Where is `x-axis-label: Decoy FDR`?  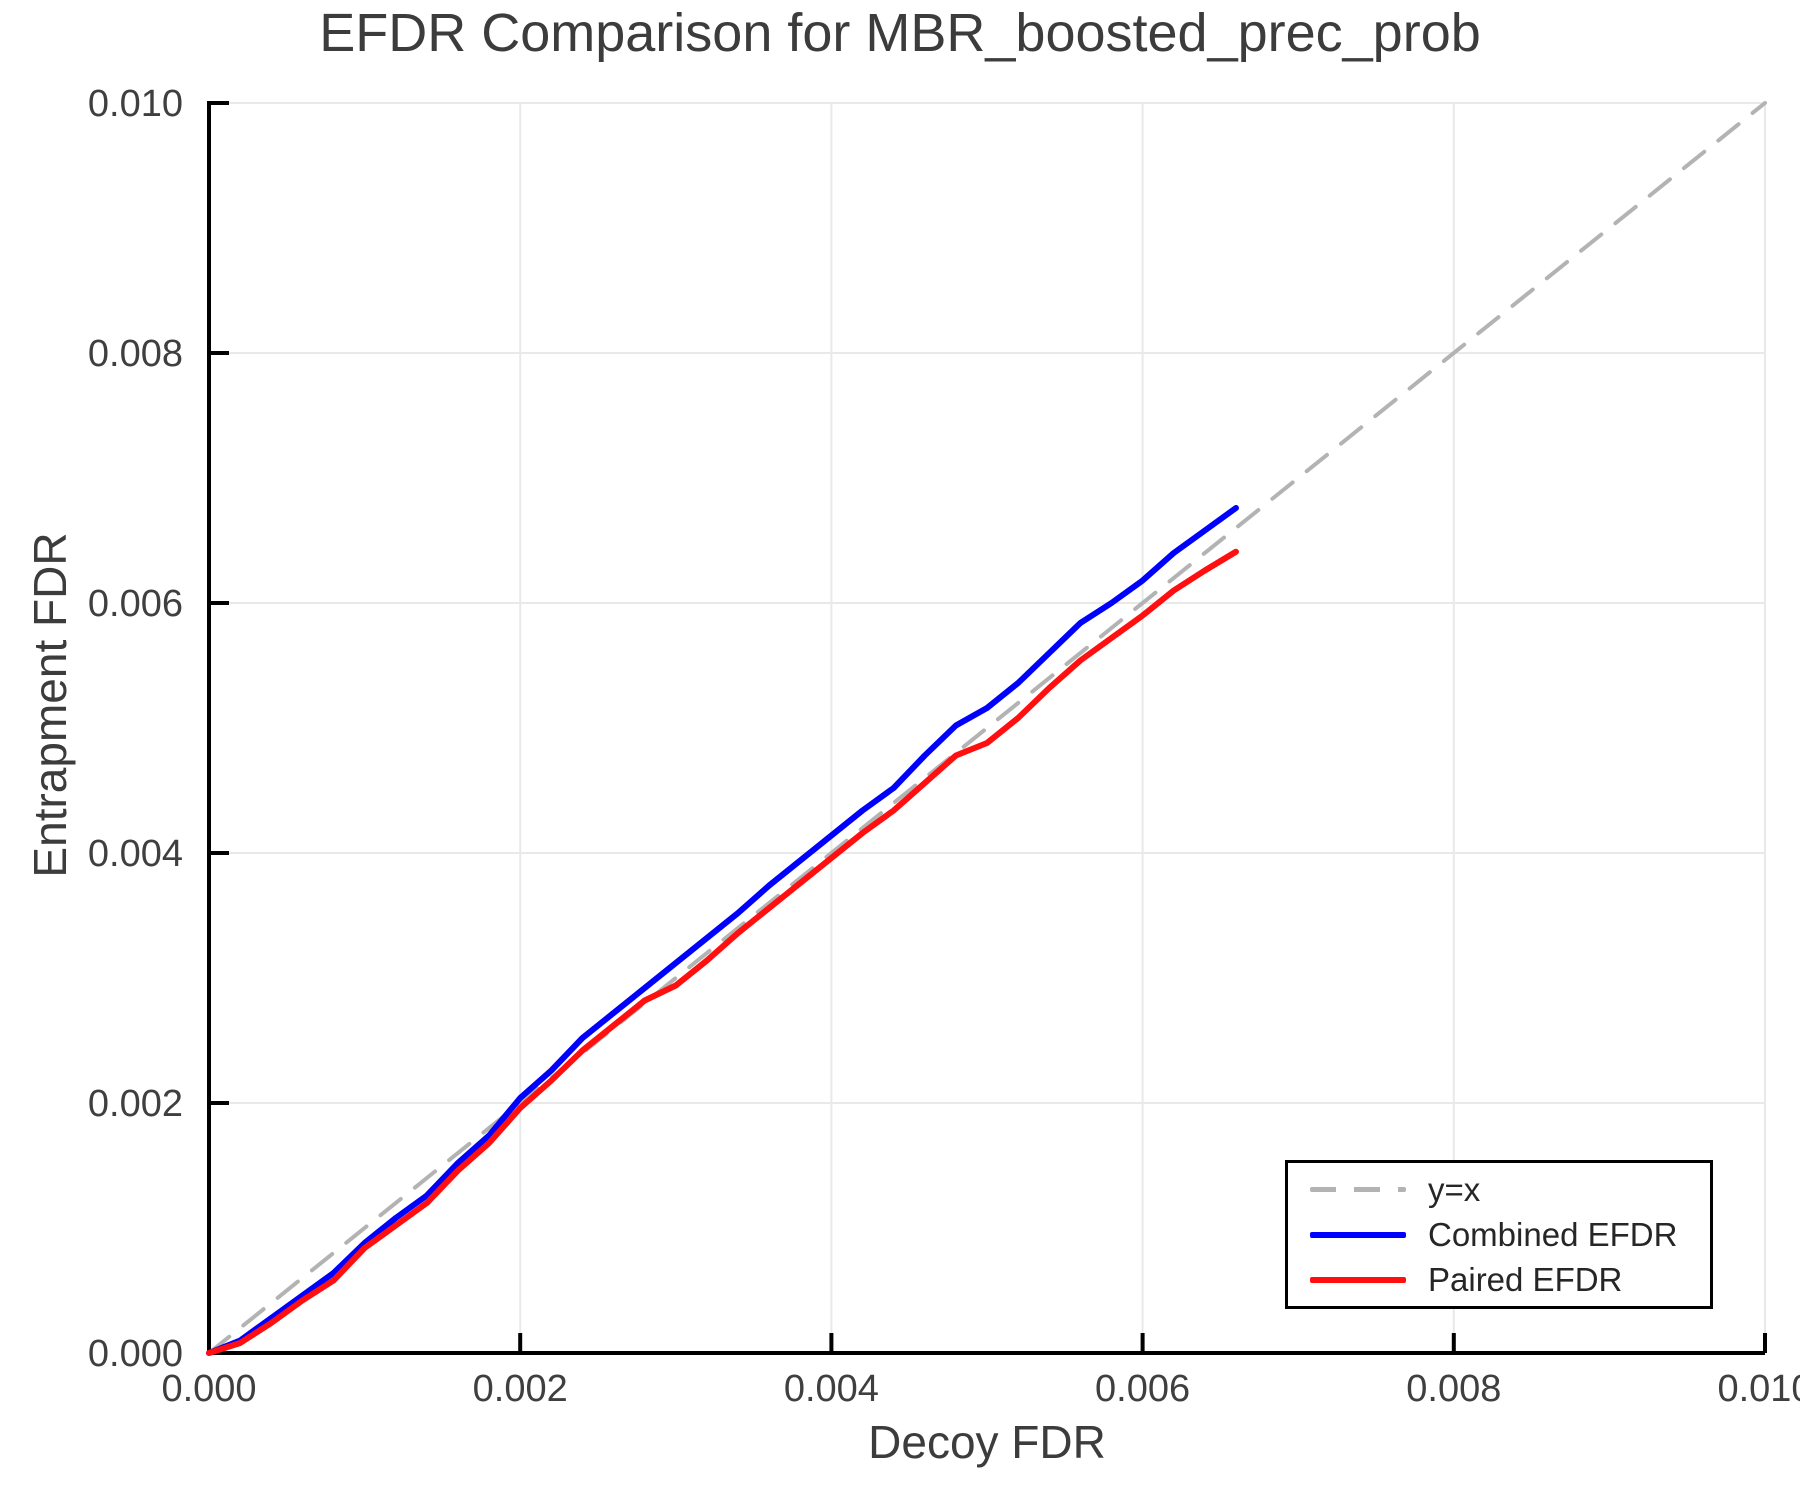 x-axis-label: Decoy FDR is located at coordinates (987, 1442).